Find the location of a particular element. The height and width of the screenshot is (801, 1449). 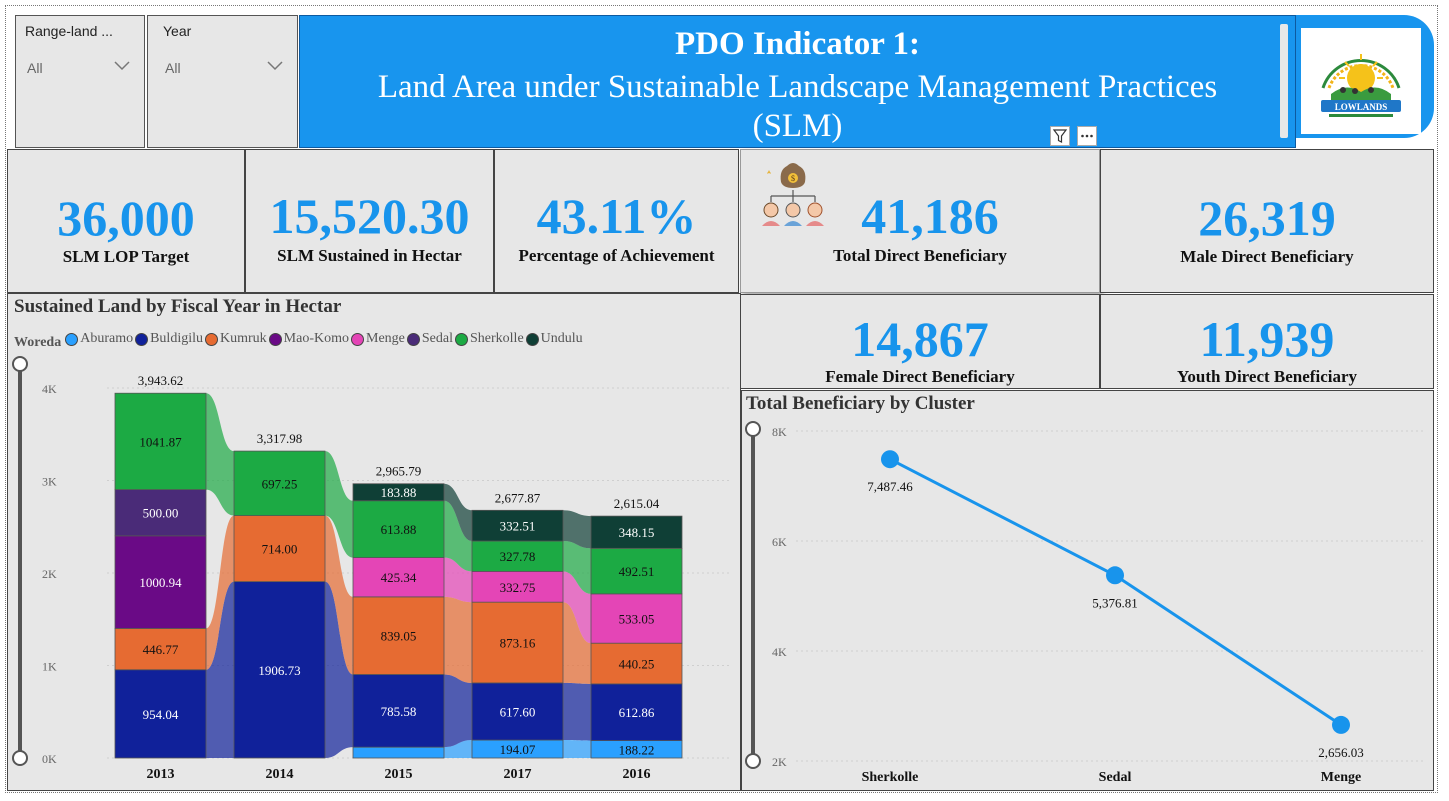

y-tick-label: 0K is located at coordinates (49, 759).